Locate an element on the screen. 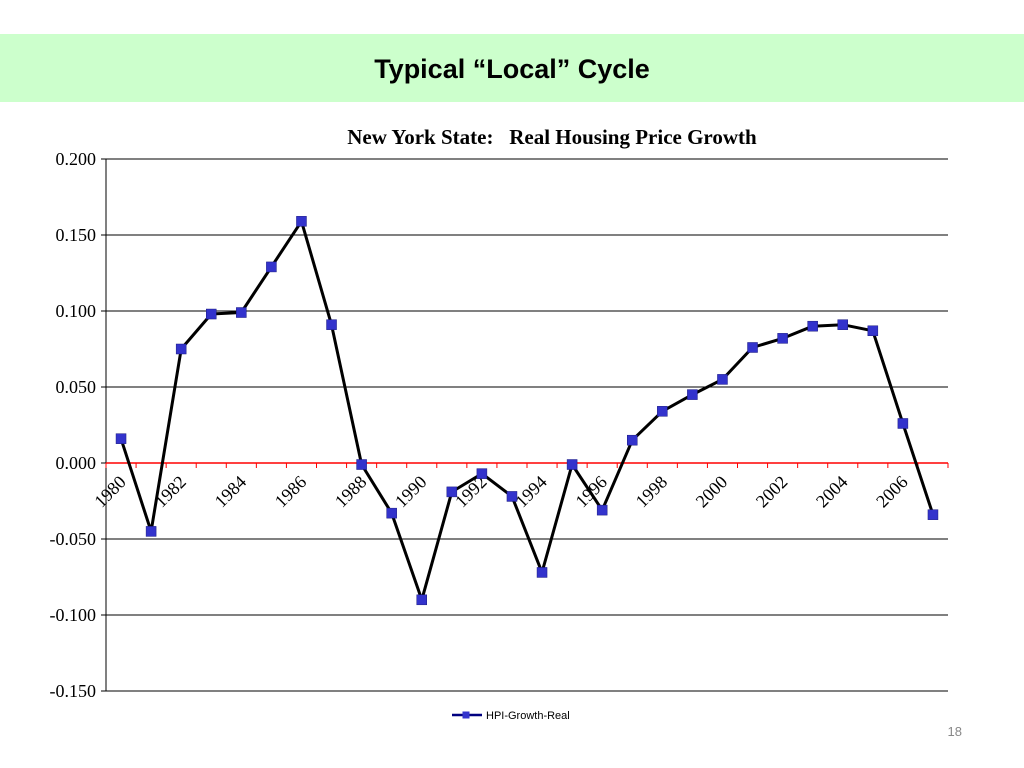 The width and height of the screenshot is (1024, 768). y-tick-label: 0.200 is located at coordinates (76, 159).